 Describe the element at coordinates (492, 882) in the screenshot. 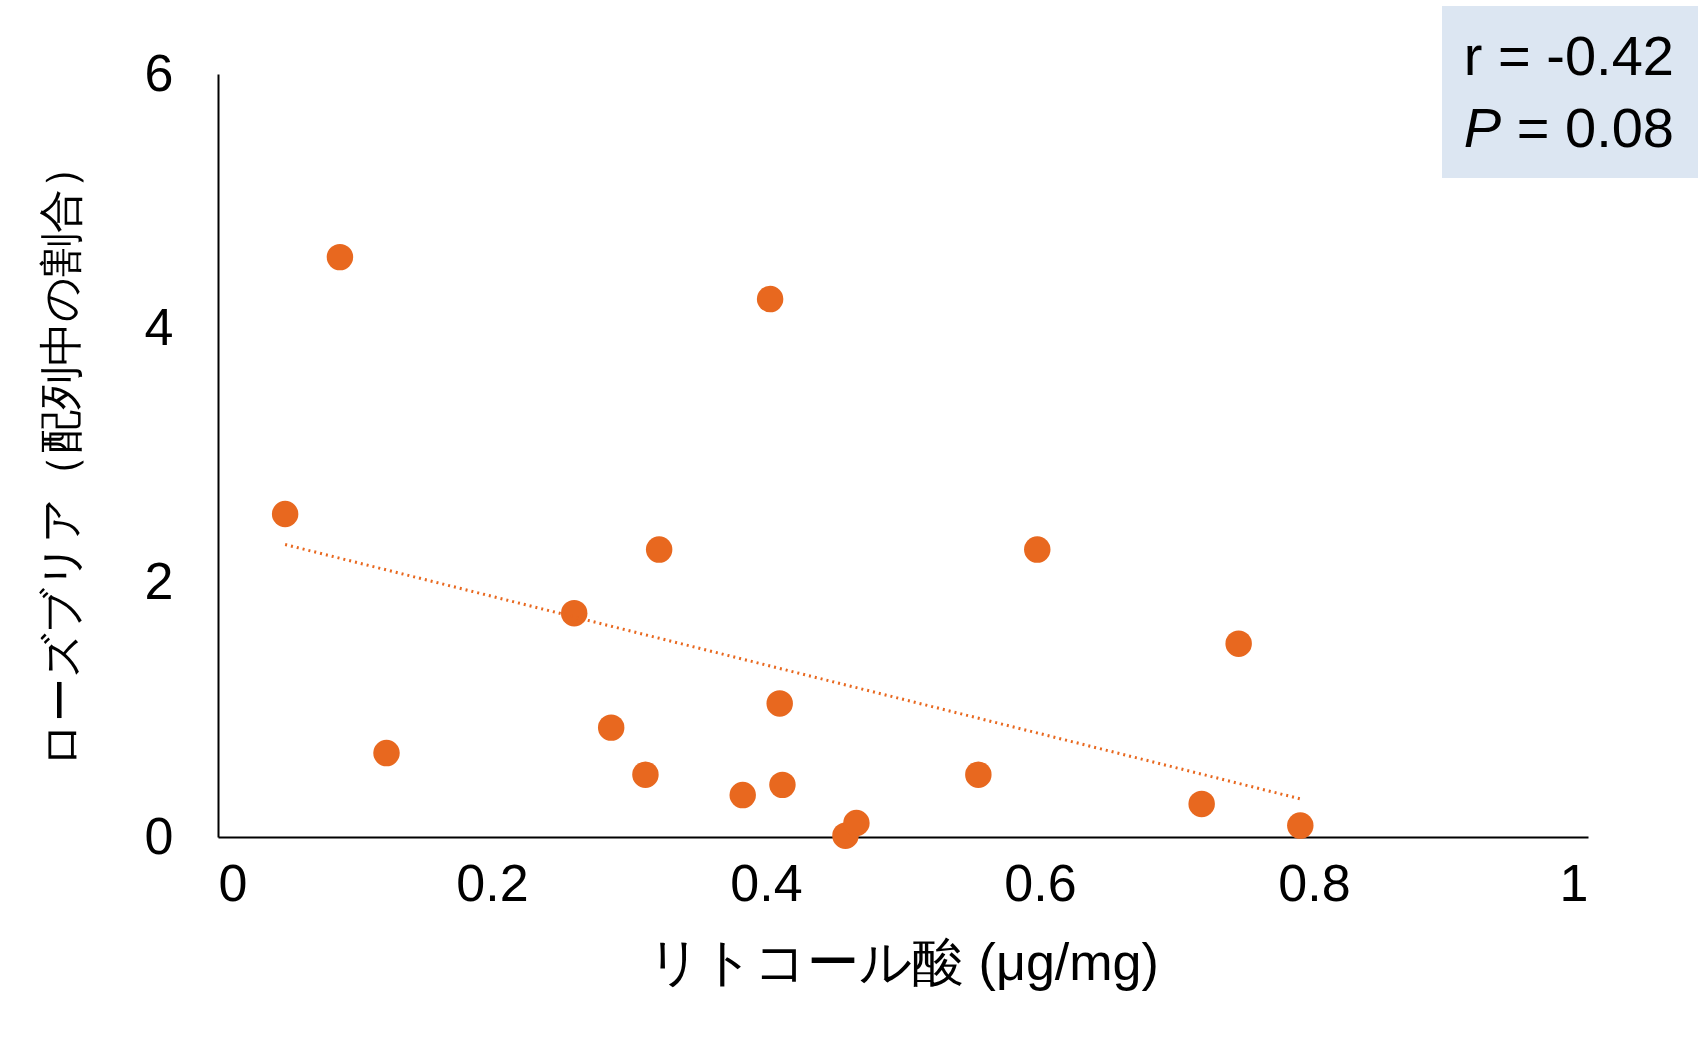

I see `x-tick-label: 0.2` at that location.